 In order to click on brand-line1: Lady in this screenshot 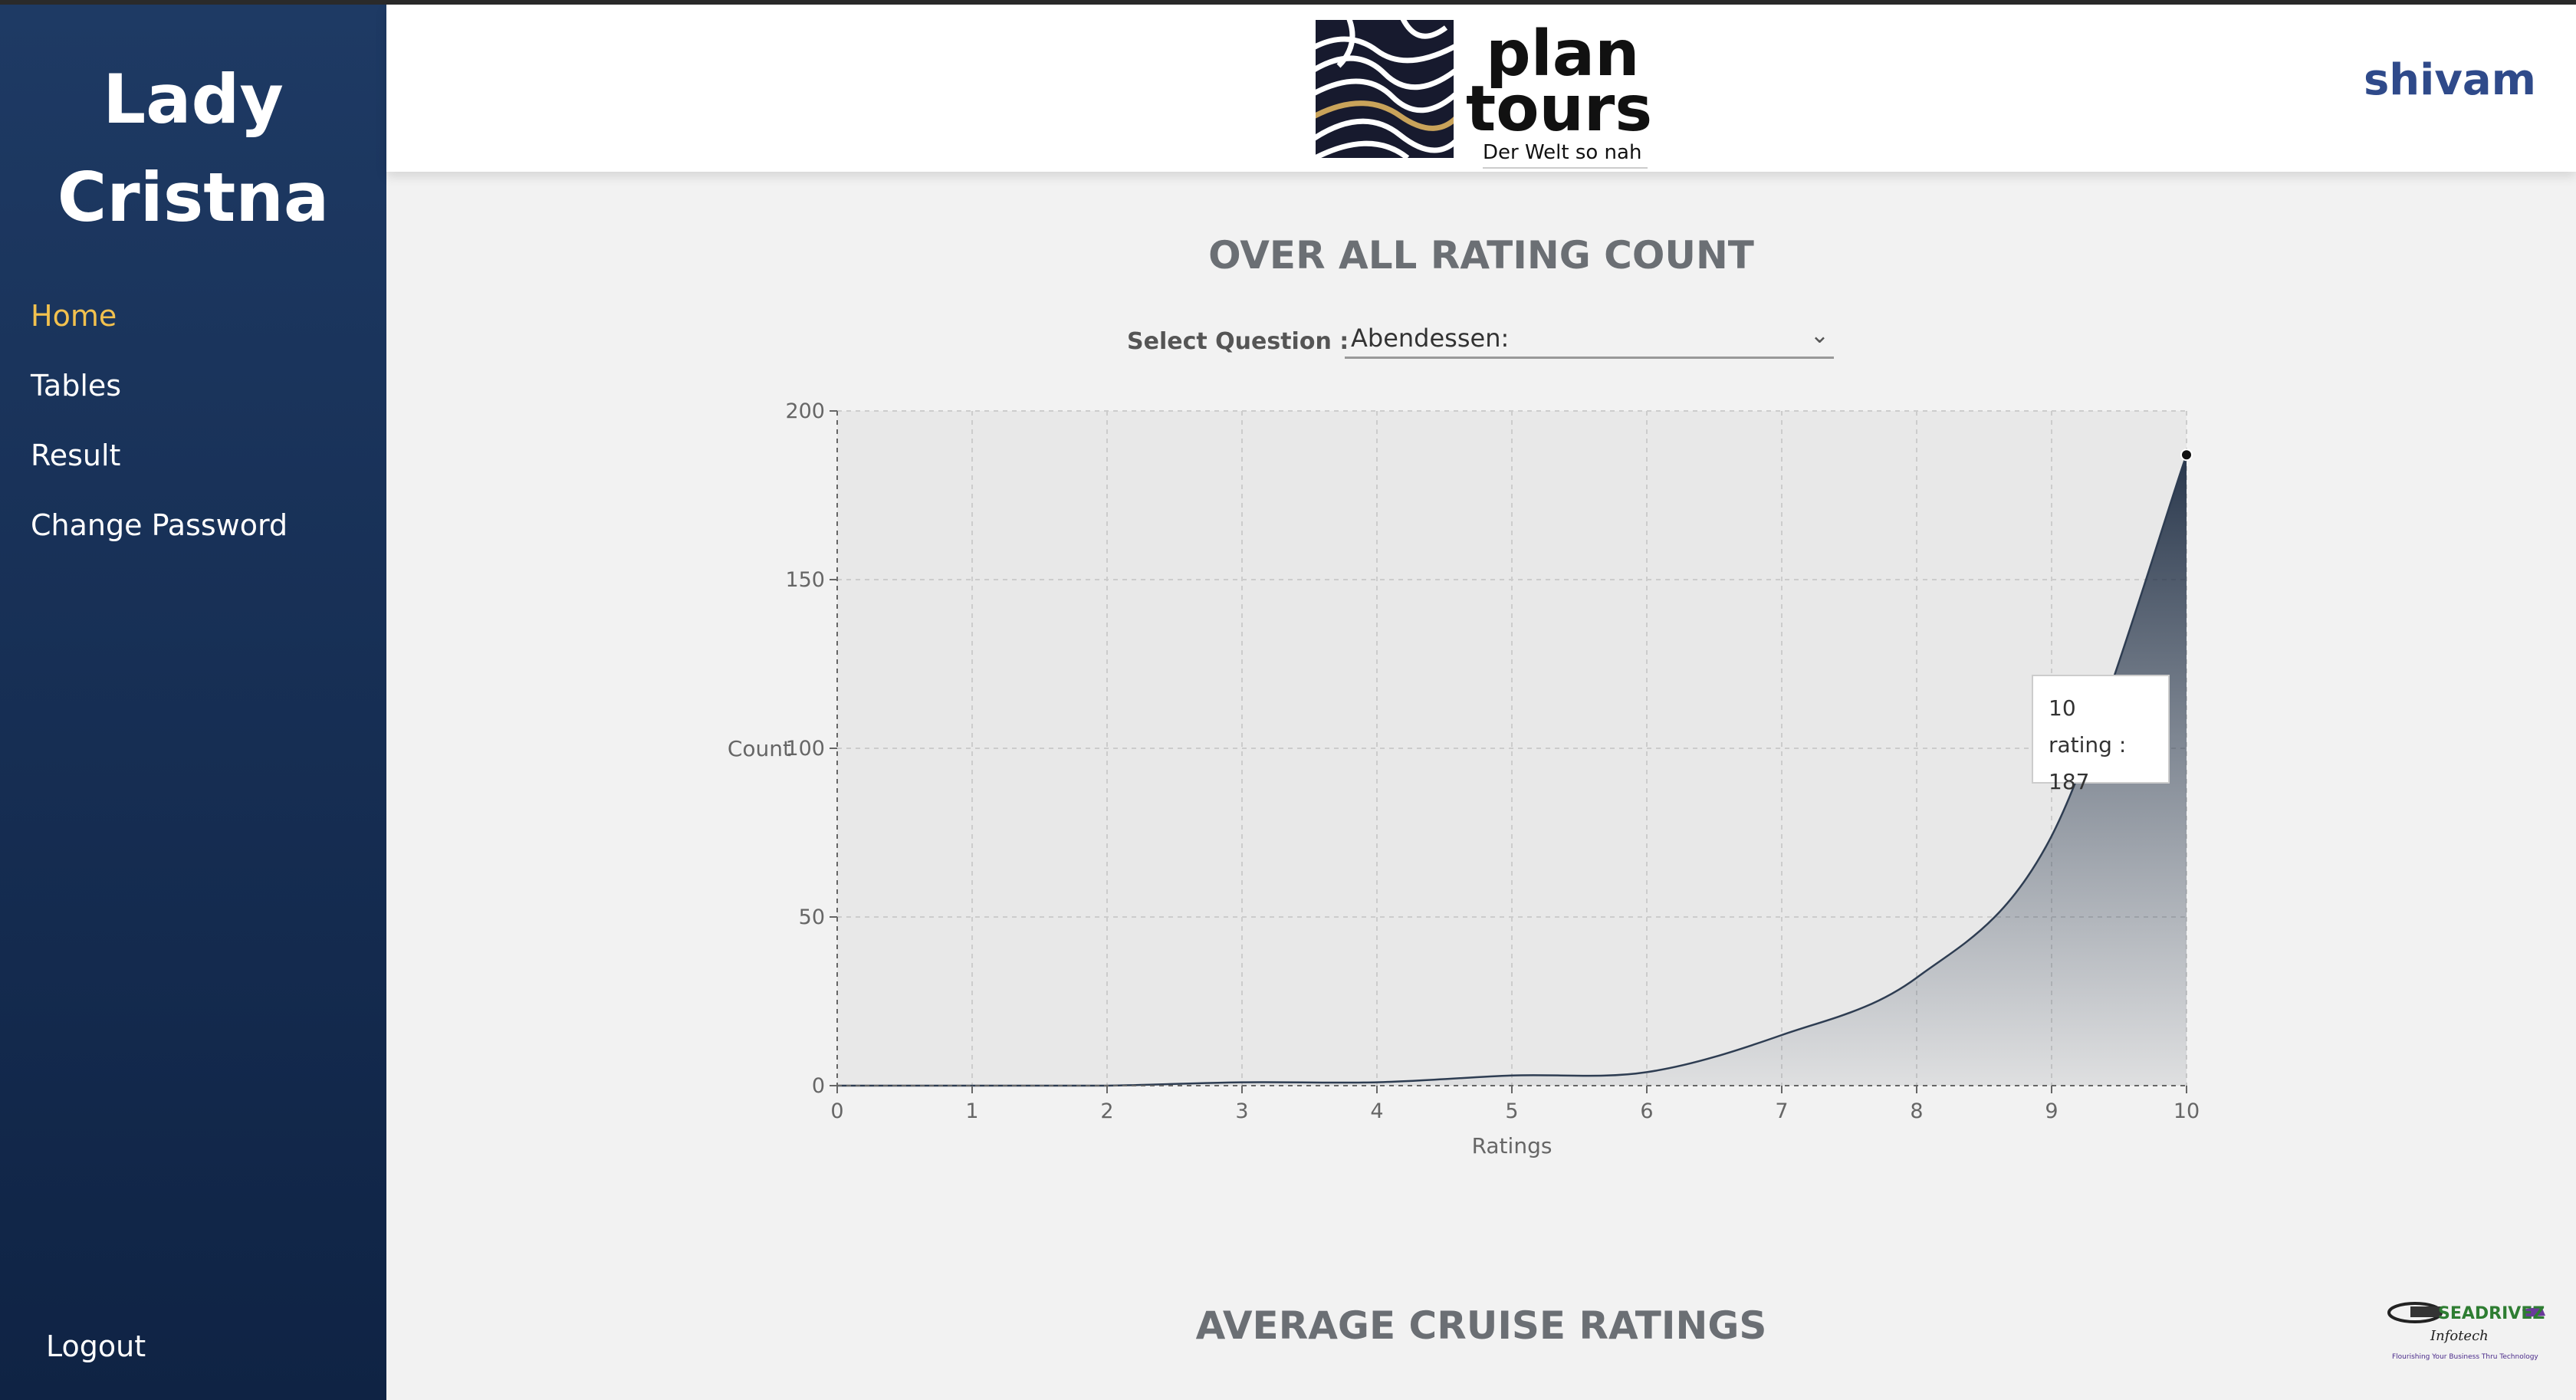, I will do `click(194, 99)`.